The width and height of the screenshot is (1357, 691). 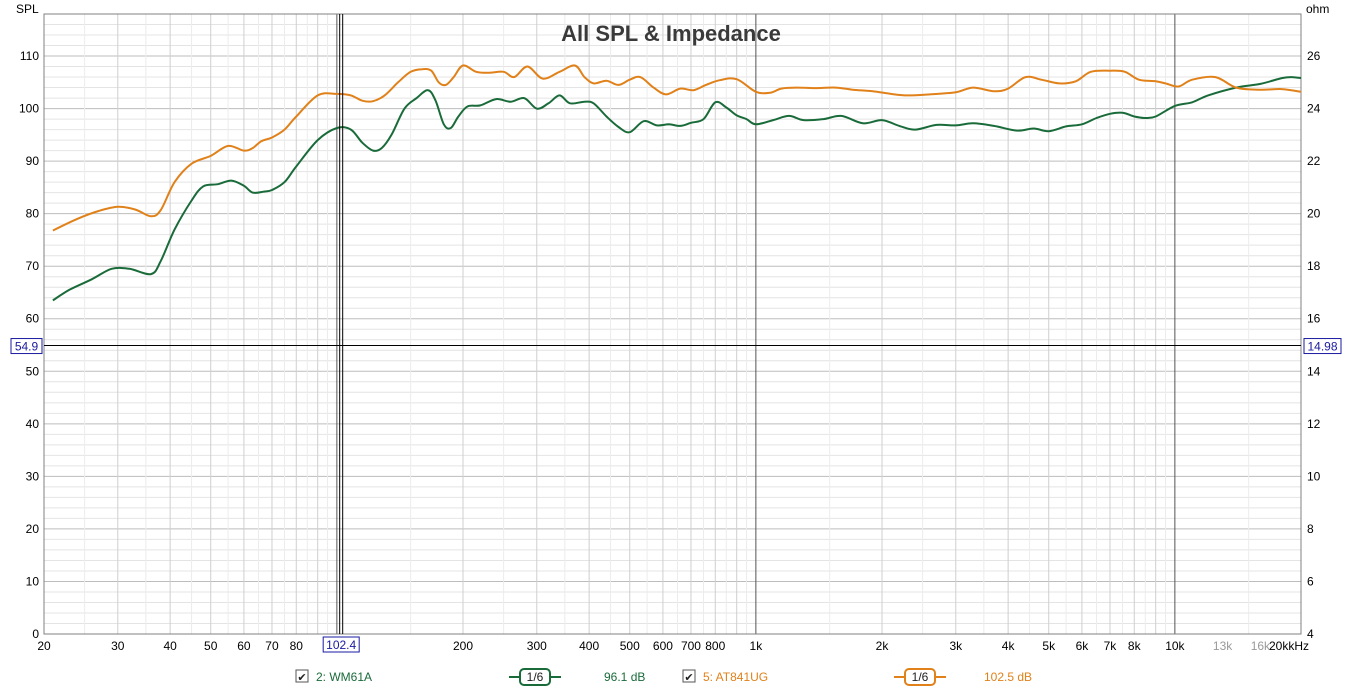 What do you see at coordinates (118, 646) in the screenshot?
I see `x-tick-label: 30` at bounding box center [118, 646].